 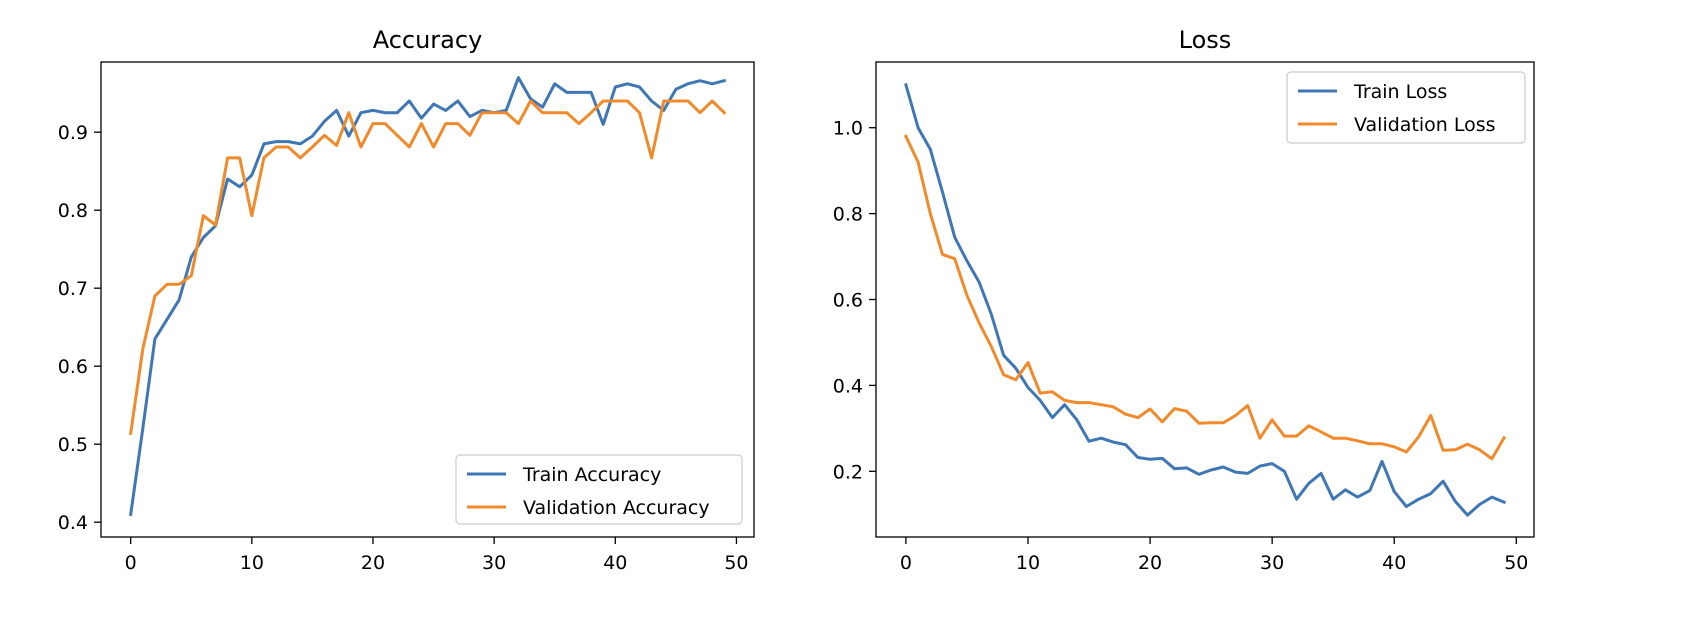 What do you see at coordinates (591, 475) in the screenshot?
I see `legend-label: Train Accuracy` at bounding box center [591, 475].